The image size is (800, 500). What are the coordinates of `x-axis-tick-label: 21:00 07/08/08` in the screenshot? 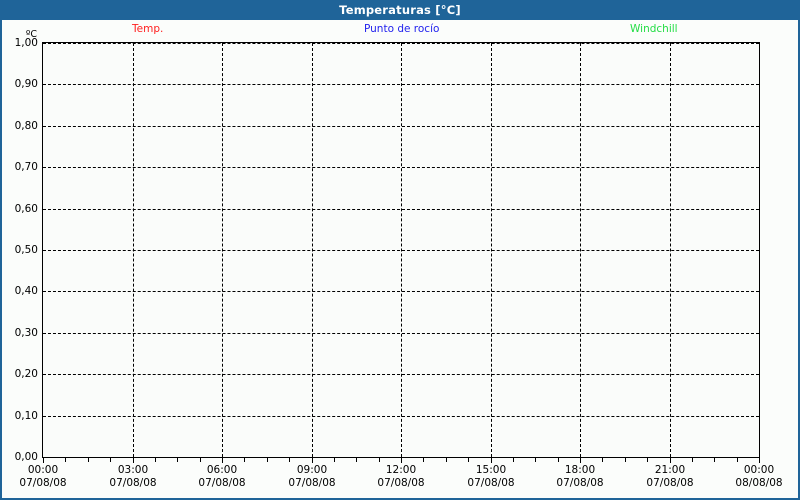 It's located at (669, 477).